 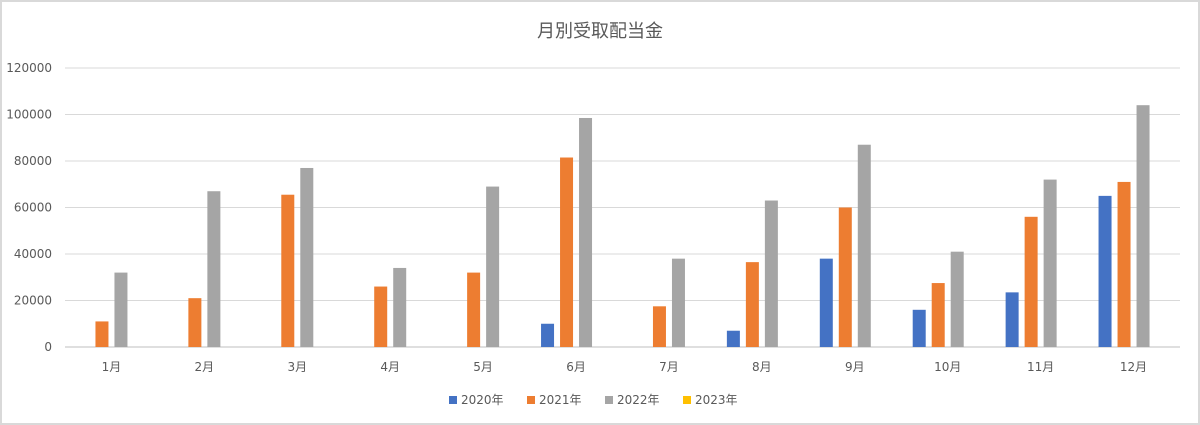 What do you see at coordinates (33, 208) in the screenshot?
I see `y-tick-label: 60000` at bounding box center [33, 208].